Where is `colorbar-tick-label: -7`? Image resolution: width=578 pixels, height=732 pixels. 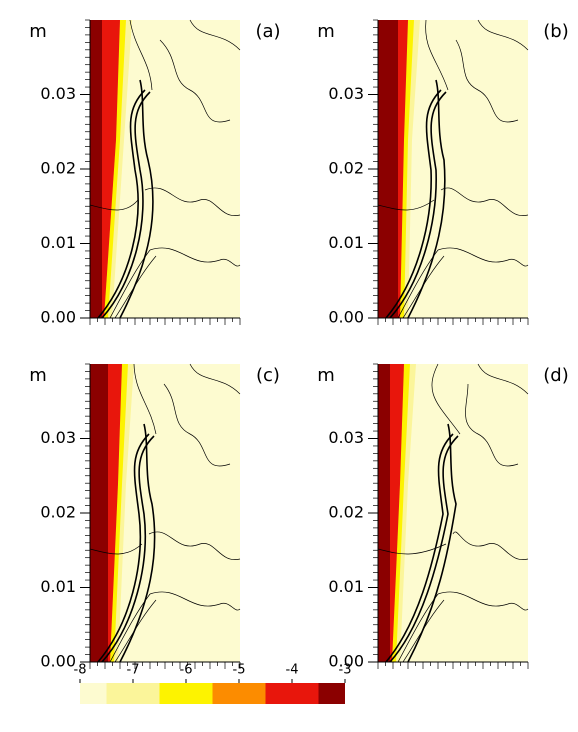
colorbar-tick-label: -7 is located at coordinates (133, 670).